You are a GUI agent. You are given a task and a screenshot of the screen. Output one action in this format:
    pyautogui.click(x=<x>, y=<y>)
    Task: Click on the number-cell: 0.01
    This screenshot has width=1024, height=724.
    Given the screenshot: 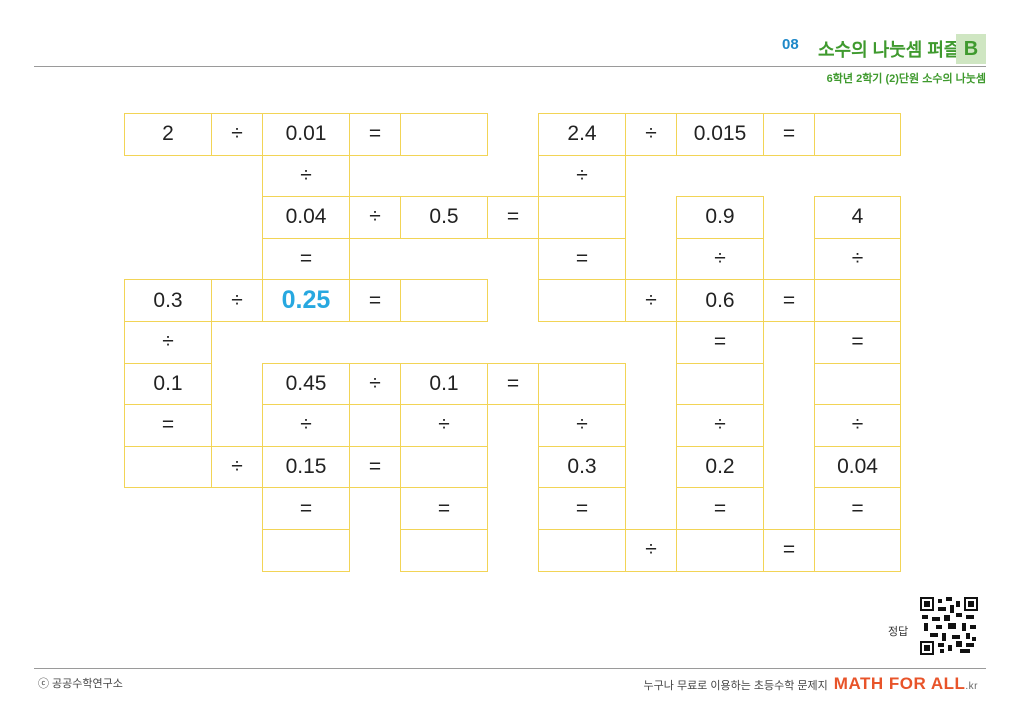 What is the action you would take?
    pyautogui.click(x=306, y=134)
    